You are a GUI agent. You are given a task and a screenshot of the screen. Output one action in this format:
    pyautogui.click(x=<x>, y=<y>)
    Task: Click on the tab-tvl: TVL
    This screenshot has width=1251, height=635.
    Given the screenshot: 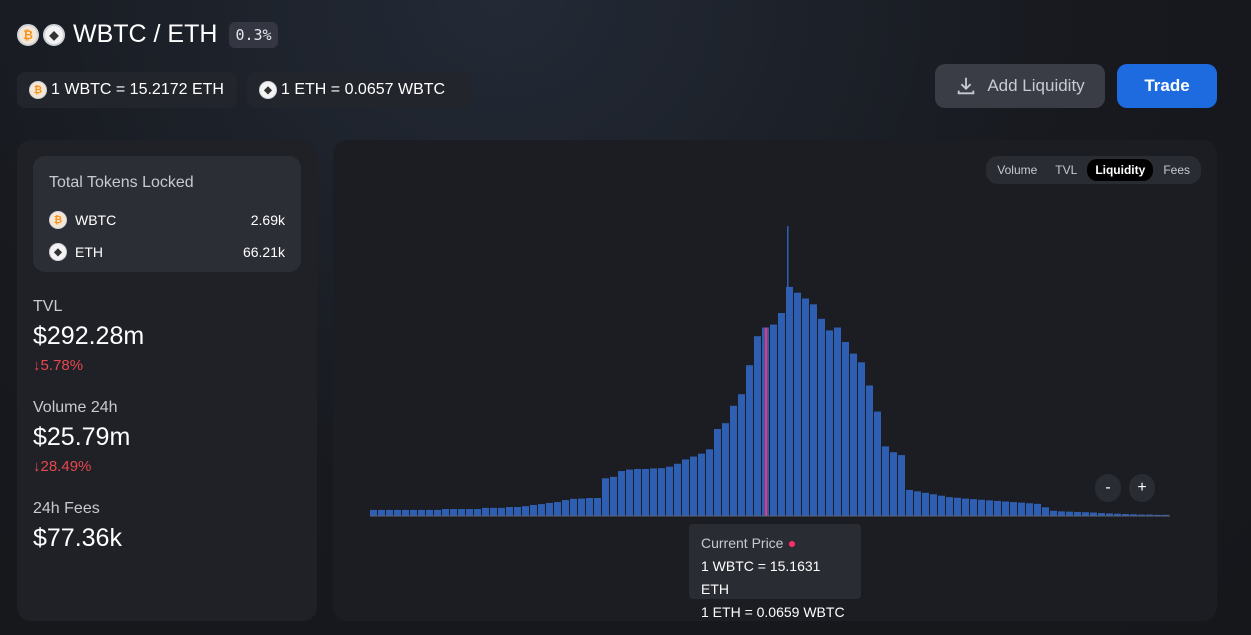 What is the action you would take?
    pyautogui.click(x=1066, y=170)
    